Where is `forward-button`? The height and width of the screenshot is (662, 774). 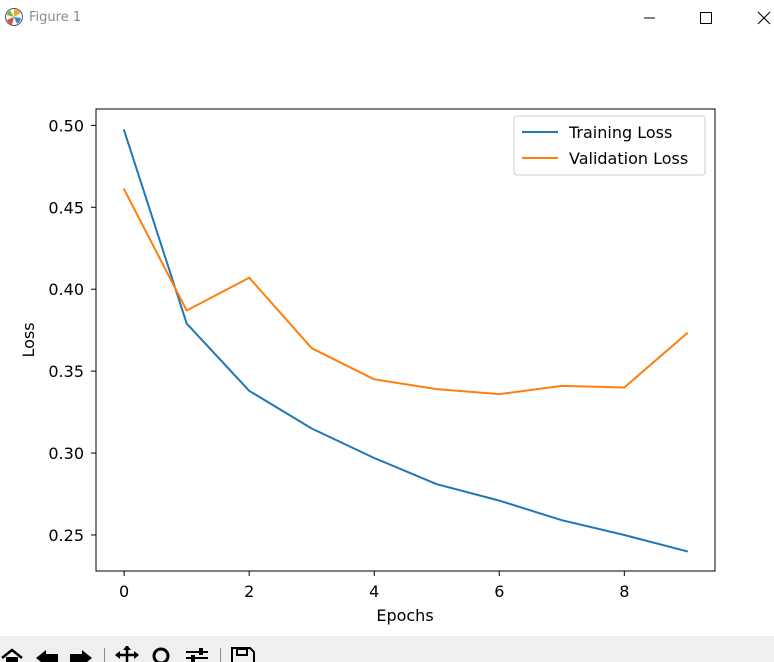 forward-button is located at coordinates (81, 654).